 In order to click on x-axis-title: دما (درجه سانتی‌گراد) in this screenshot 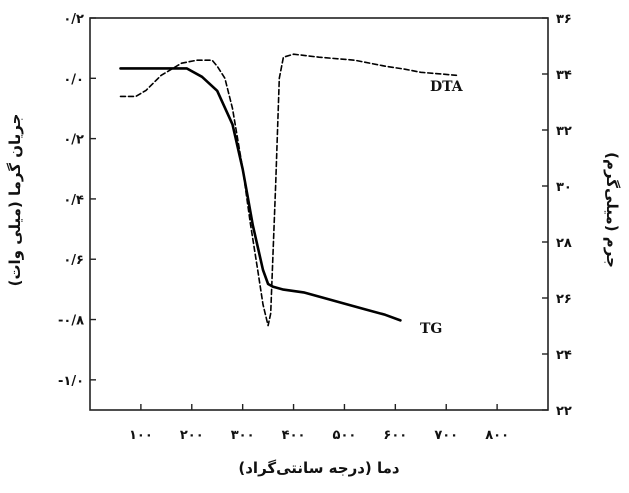, I will do `click(319, 468)`.